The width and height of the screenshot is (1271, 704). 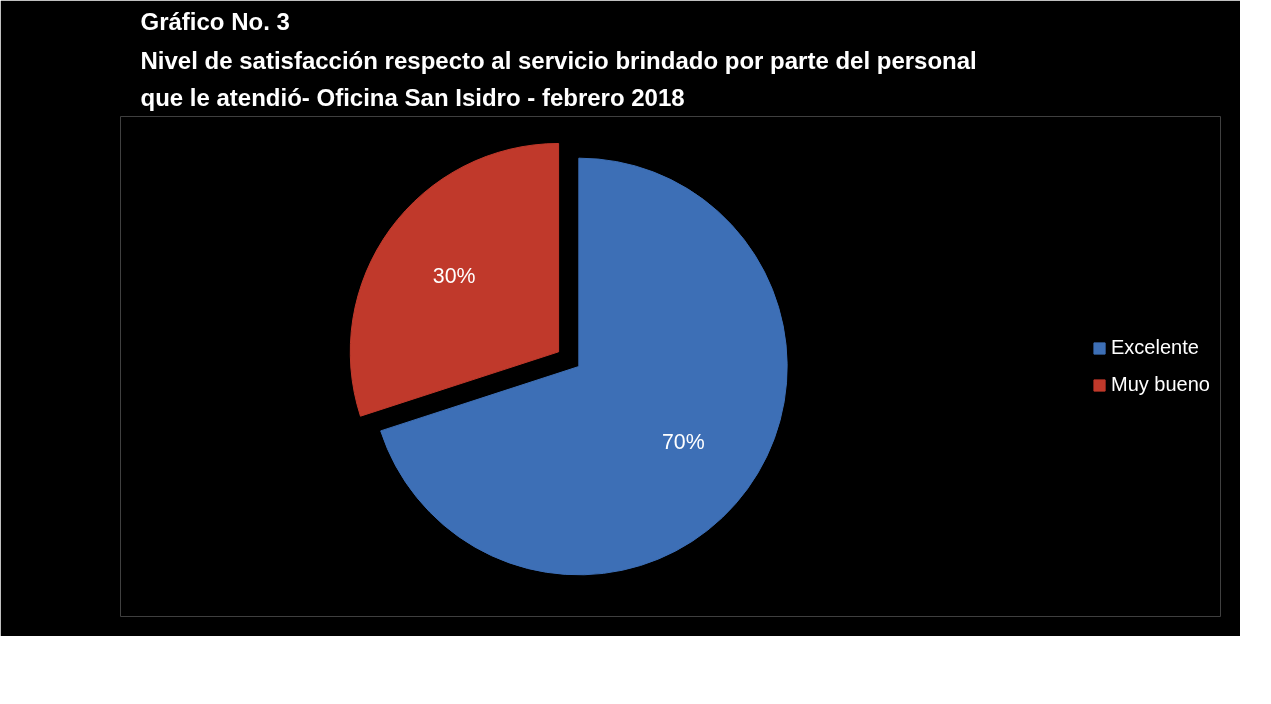 I want to click on legend-label: Excelente, so click(x=1155, y=347).